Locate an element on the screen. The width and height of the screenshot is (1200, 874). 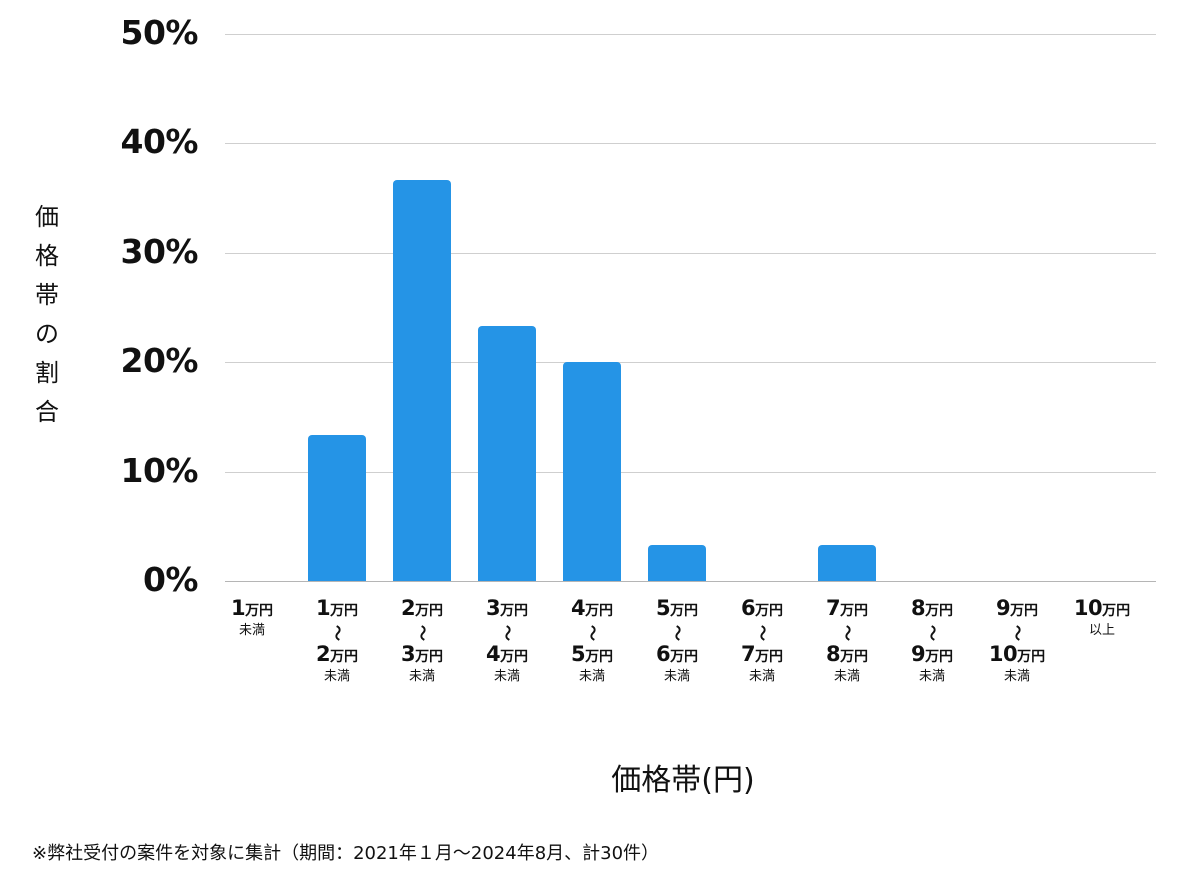
y-tick-label: 20% is located at coordinates (159, 361).